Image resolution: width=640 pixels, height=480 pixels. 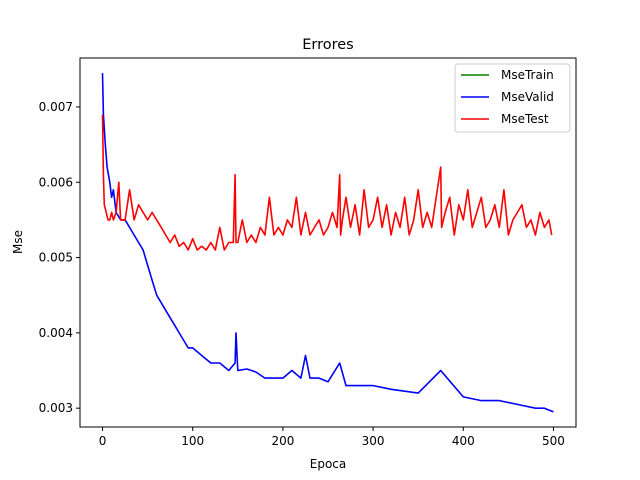 I want to click on legend-label-msetest: MseTest, so click(x=525, y=119).